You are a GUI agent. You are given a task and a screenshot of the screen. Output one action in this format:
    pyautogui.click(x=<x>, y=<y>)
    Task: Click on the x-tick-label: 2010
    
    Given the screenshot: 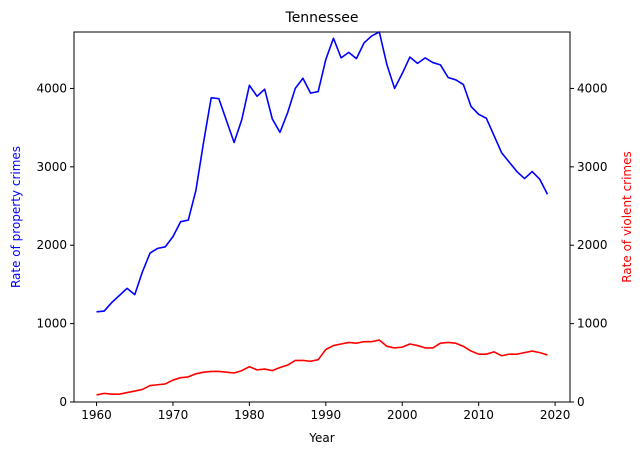 What is the action you would take?
    pyautogui.click(x=478, y=415)
    